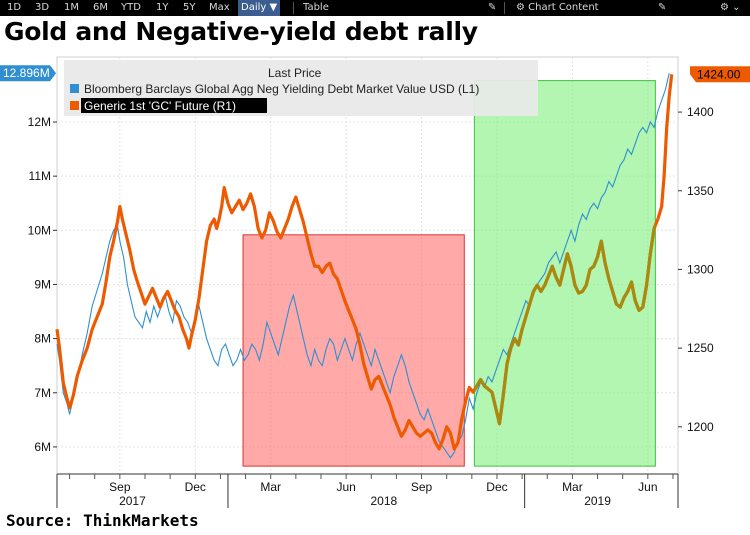 This screenshot has width=750, height=535. Describe the element at coordinates (40, 176) in the screenshot. I see `left-axis-label: 11M` at that location.